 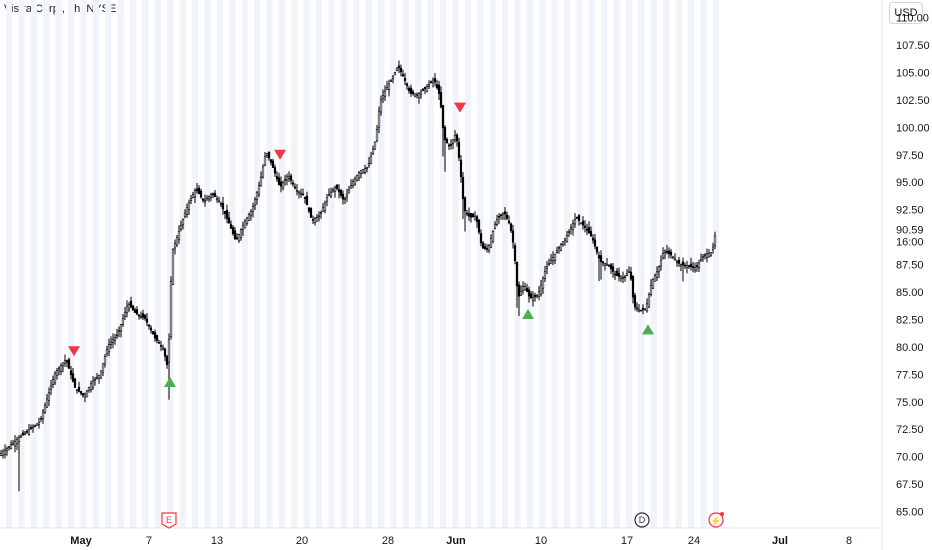 What do you see at coordinates (910, 348) in the screenshot?
I see `y-tick-label: 80.00` at bounding box center [910, 348].